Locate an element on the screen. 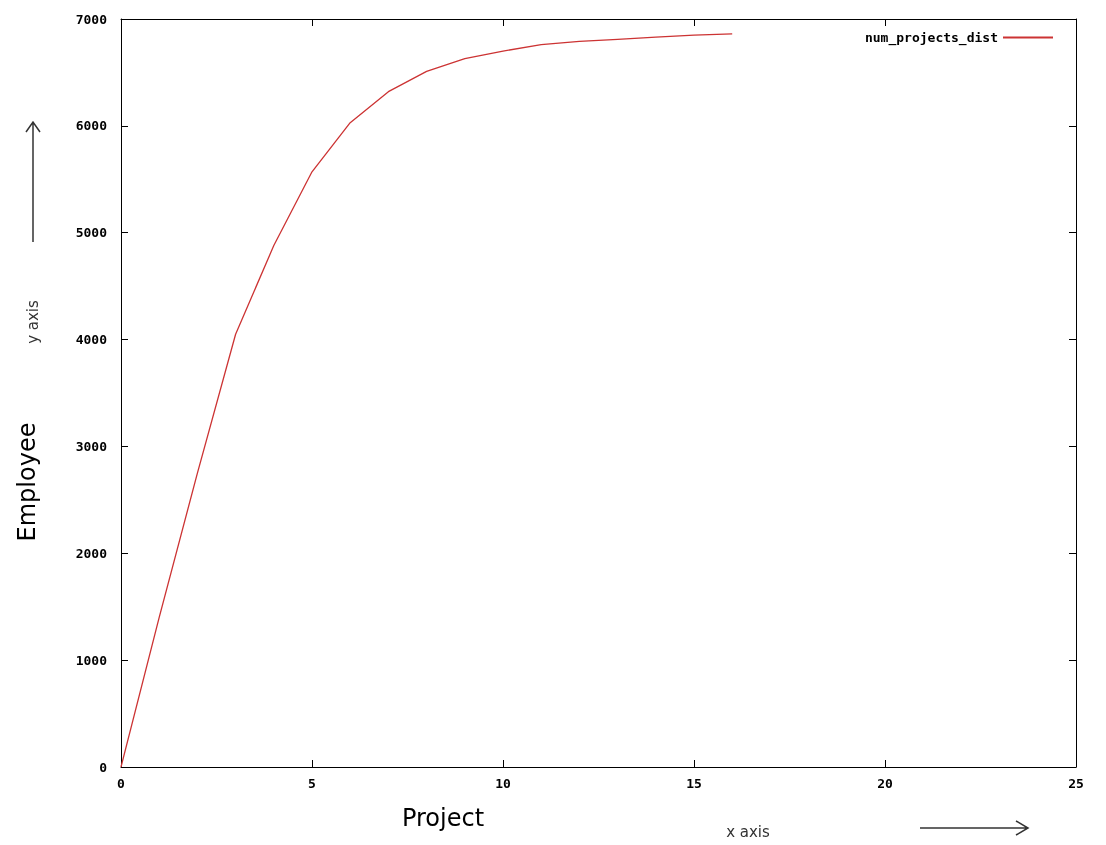  x-tick-label: 0 is located at coordinates (121, 783).